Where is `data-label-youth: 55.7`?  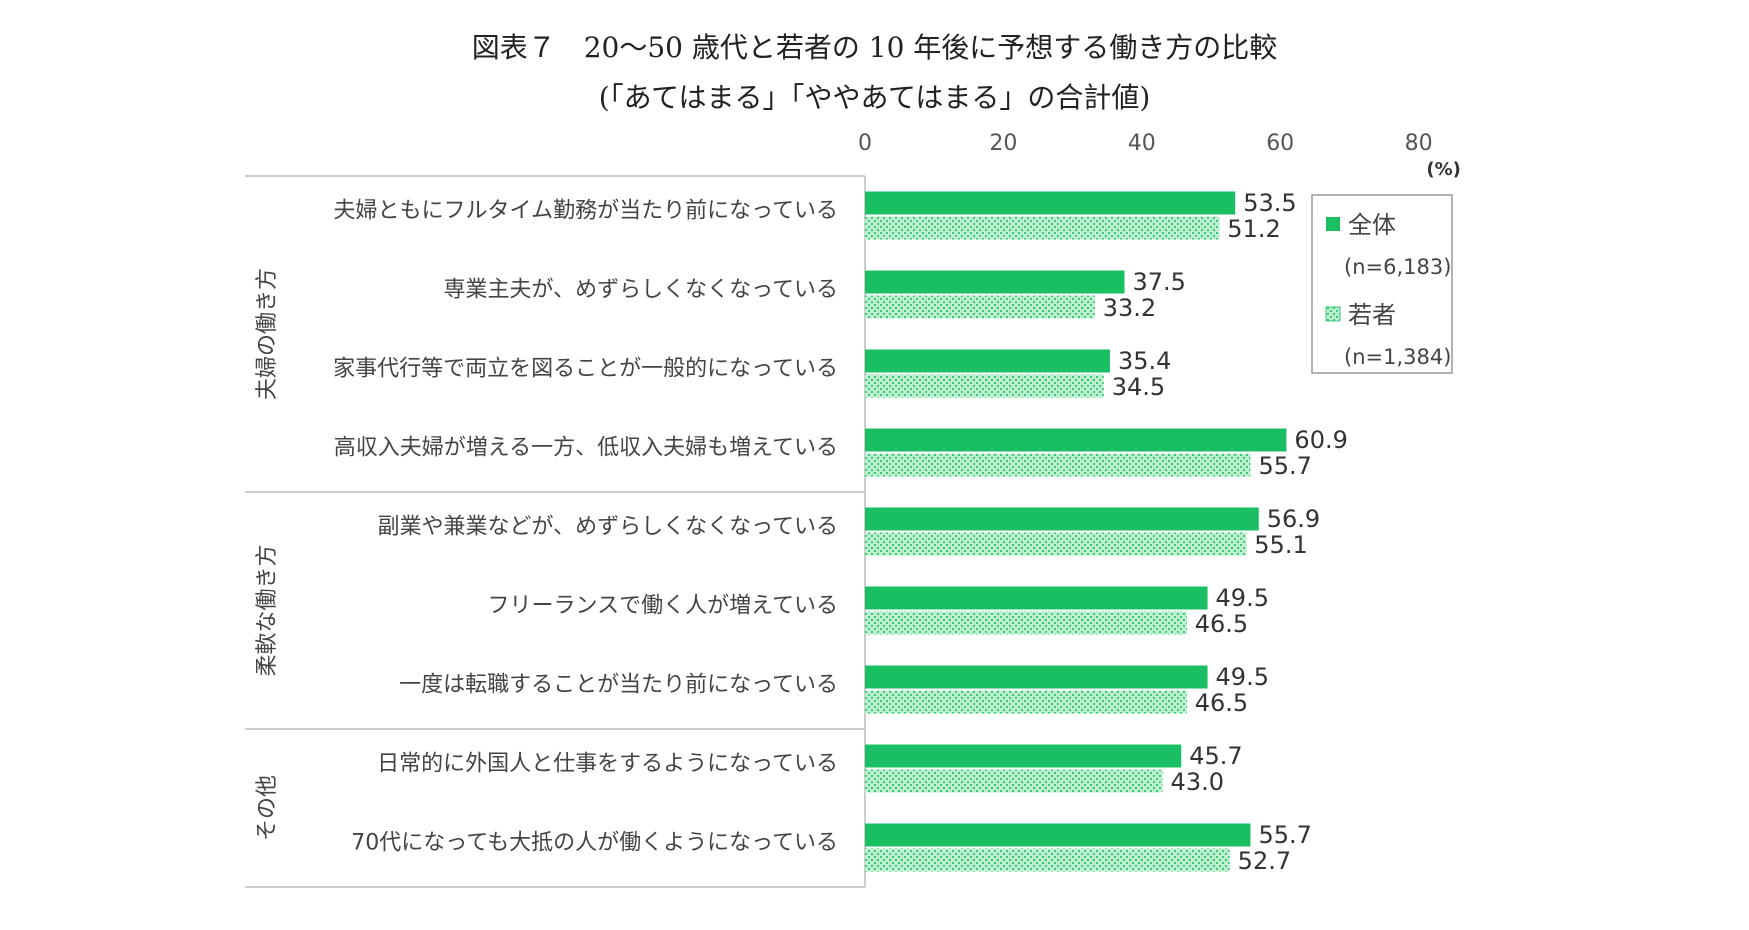 data-label-youth: 55.7 is located at coordinates (1284, 466).